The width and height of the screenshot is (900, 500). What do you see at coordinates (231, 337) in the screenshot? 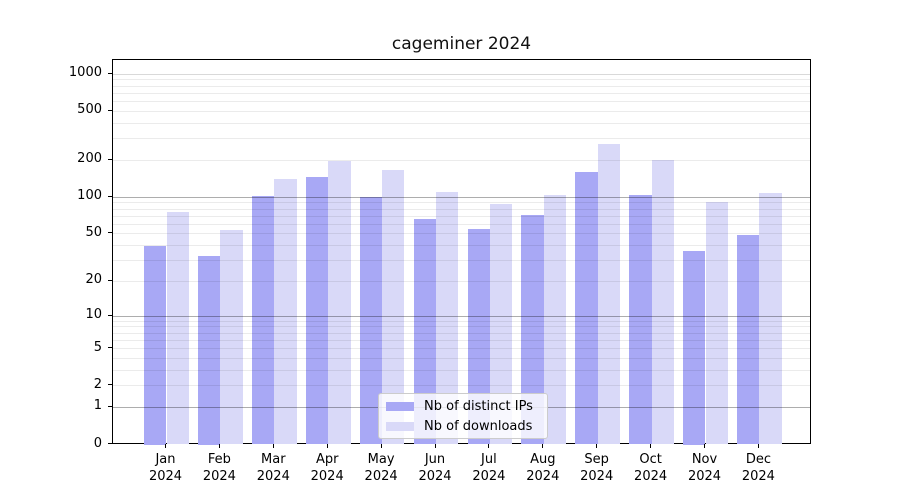
I see `bar-downloads-feb` at bounding box center [231, 337].